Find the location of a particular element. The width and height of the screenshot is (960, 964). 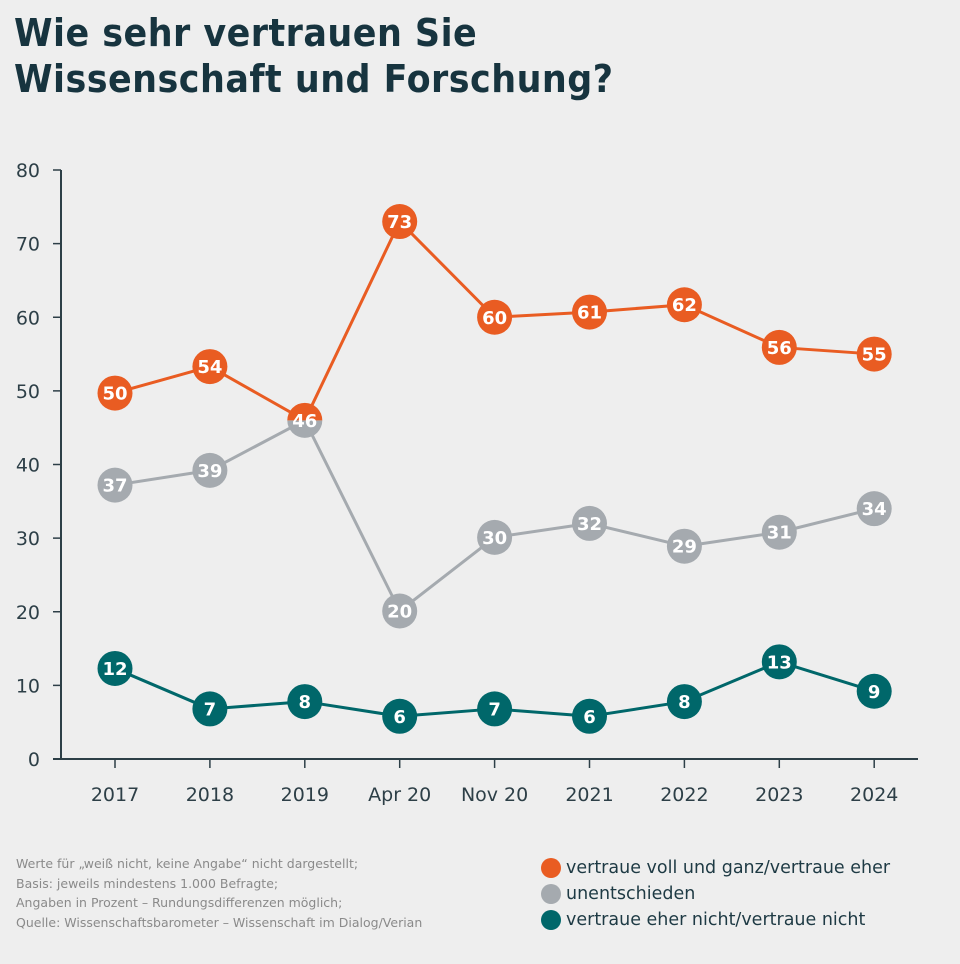

x-tick-label: 2024 is located at coordinates (874, 795).